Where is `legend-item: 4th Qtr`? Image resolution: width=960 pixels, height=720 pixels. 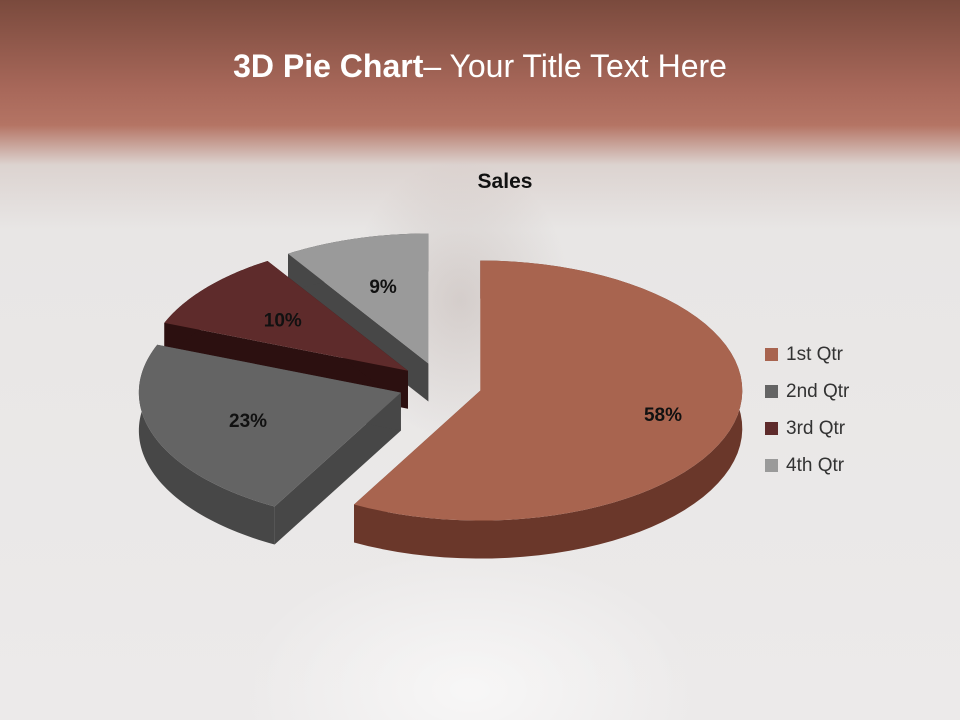
legend-item: 4th Qtr is located at coordinates (807, 465).